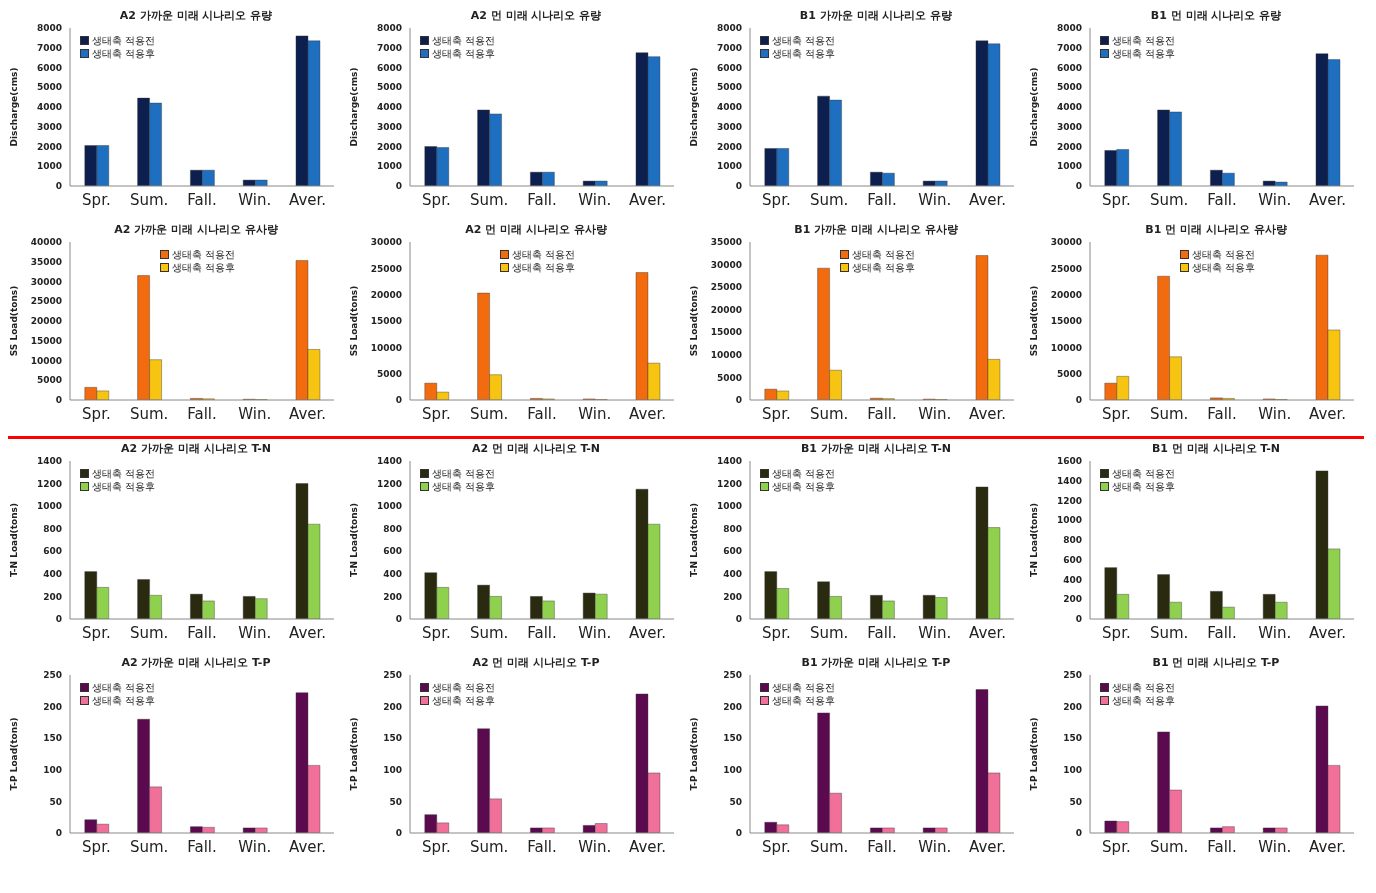 The height and width of the screenshot is (893, 1376). I want to click on y-tick-label: 400, so click(732, 574).